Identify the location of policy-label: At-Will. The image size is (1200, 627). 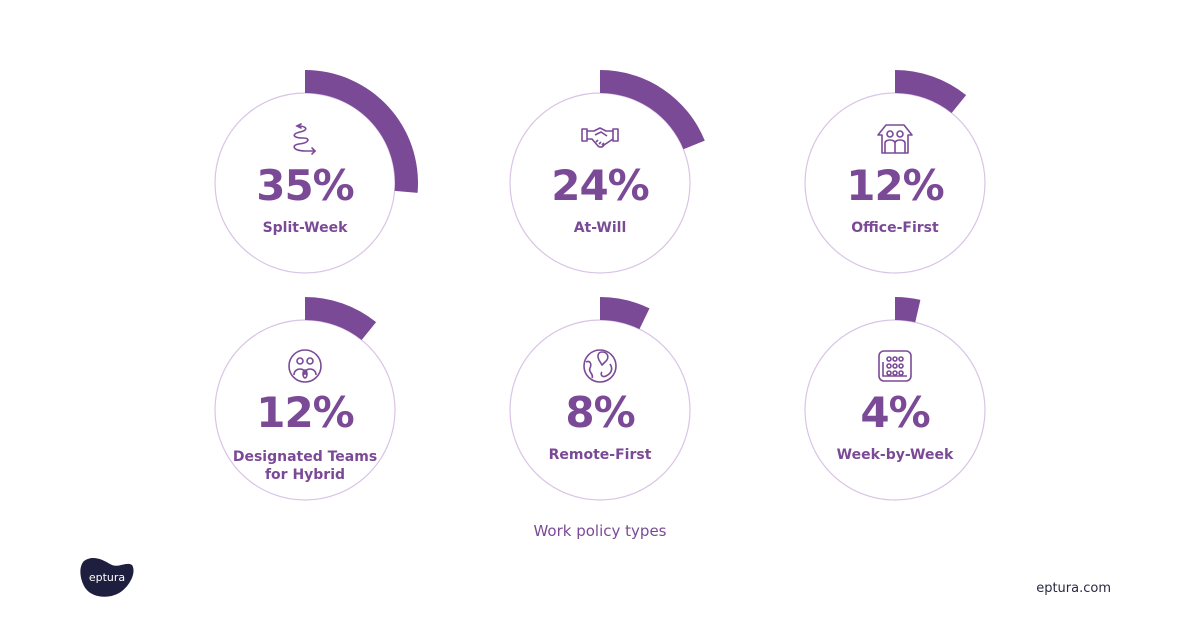
(600, 228).